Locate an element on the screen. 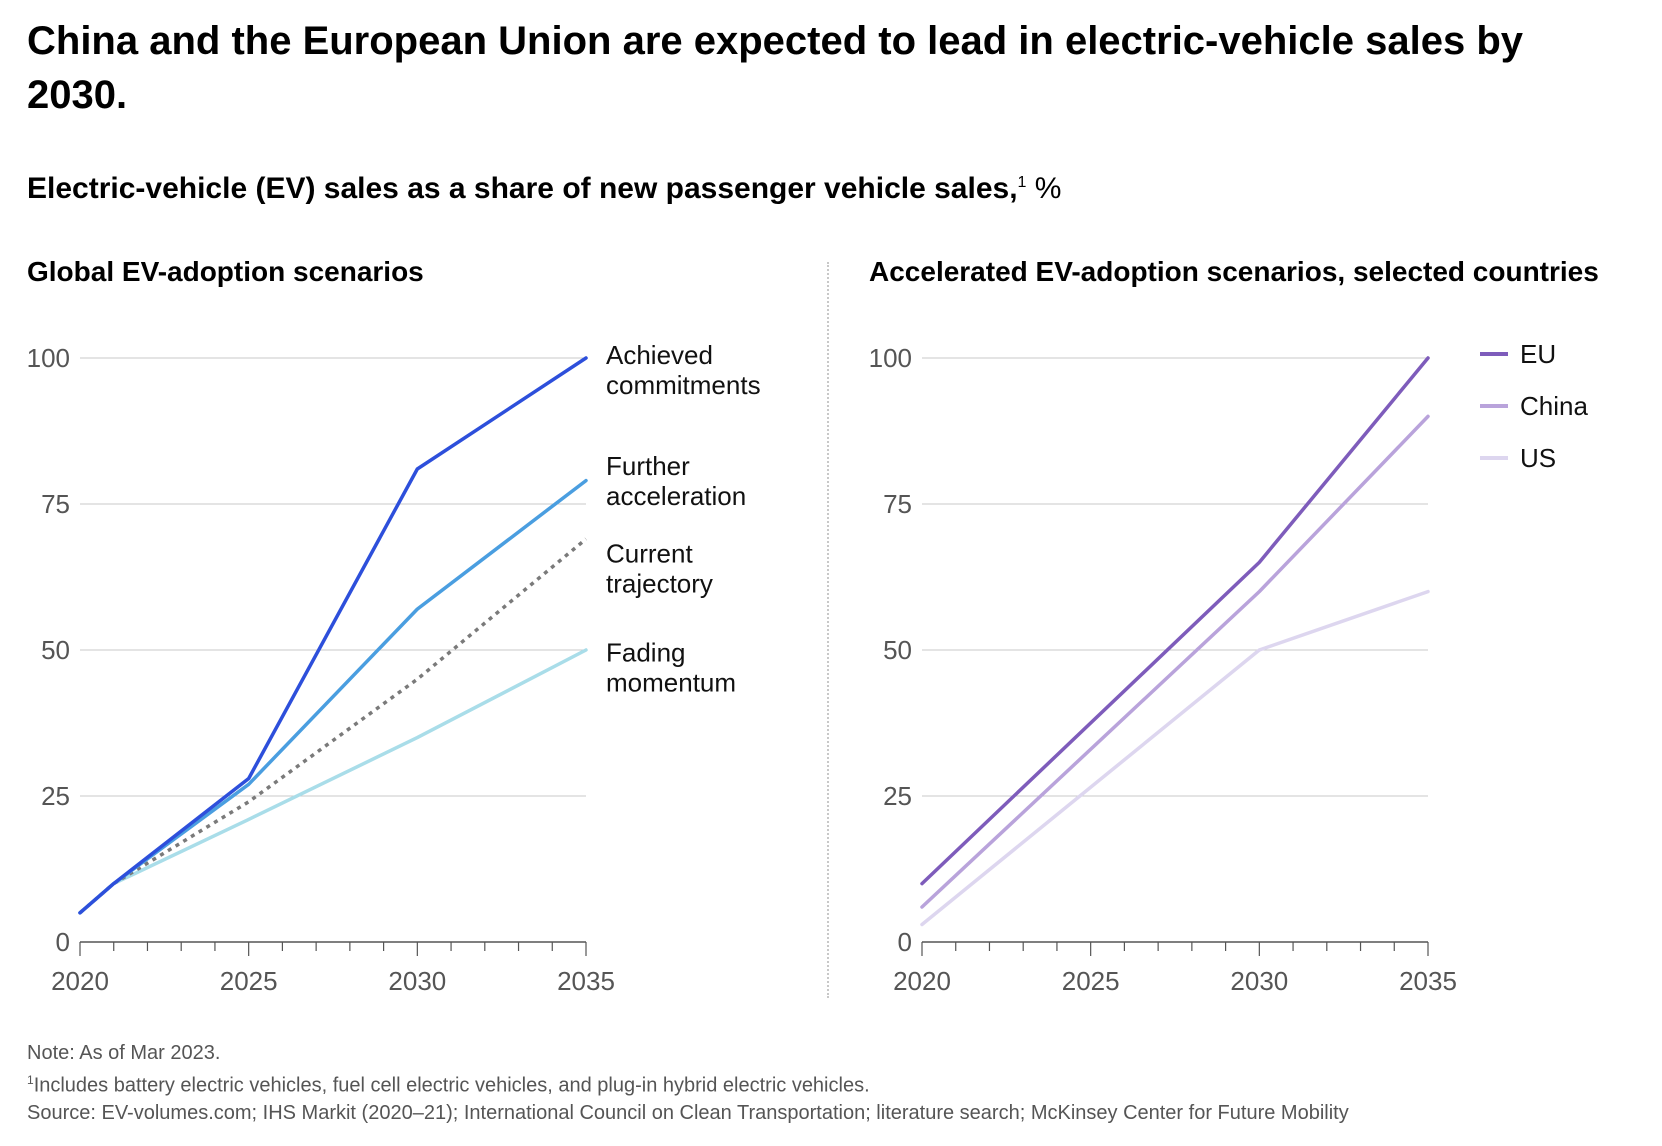 This screenshot has height=1146, width=1662. series-line-further-acceleration is located at coordinates (333, 696).